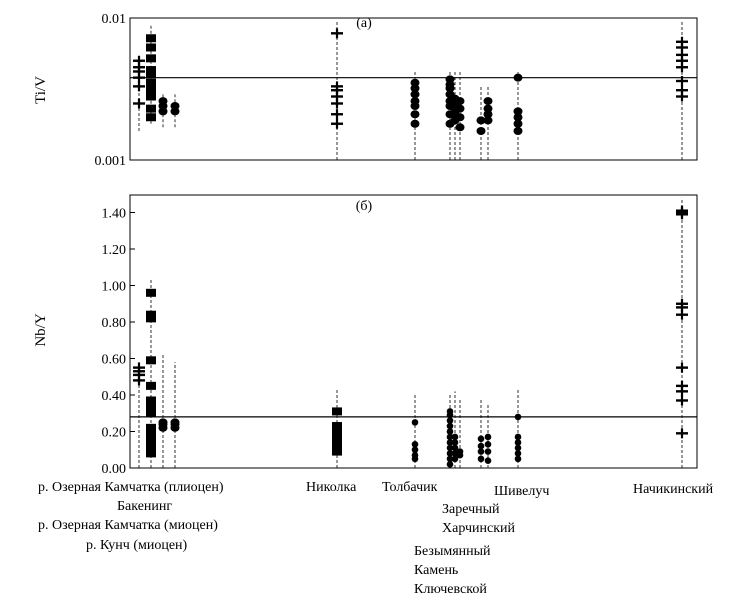  What do you see at coordinates (41, 330) in the screenshot?
I see `panel-2-ylabel: Nb/Y` at bounding box center [41, 330].